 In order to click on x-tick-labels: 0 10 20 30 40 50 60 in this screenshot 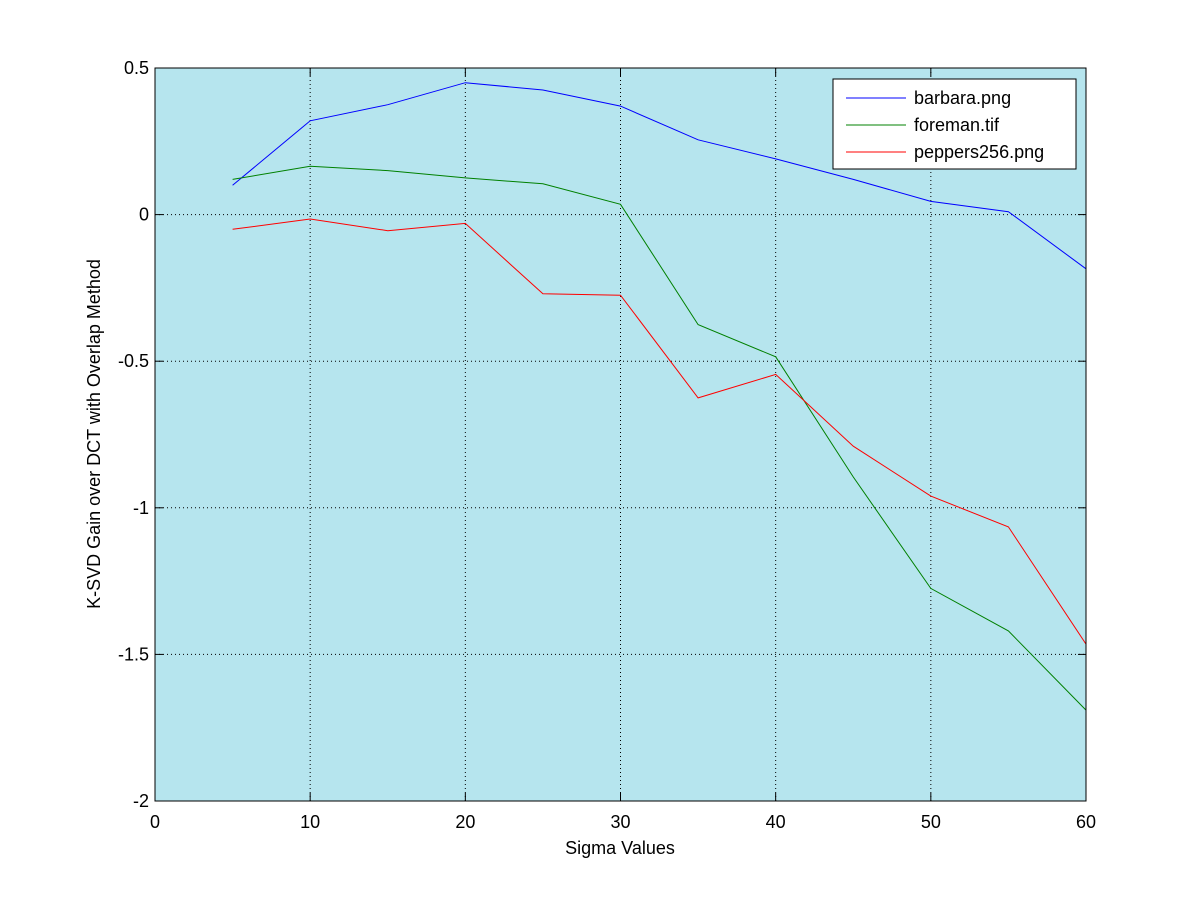, I will do `click(623, 822)`.